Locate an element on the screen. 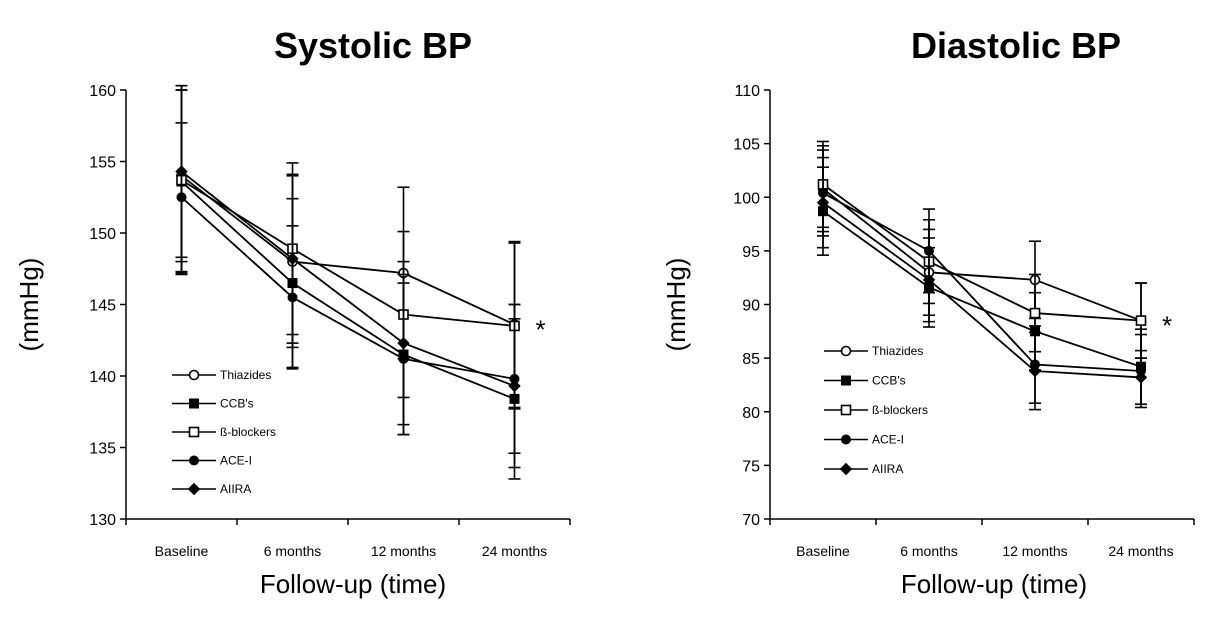 The height and width of the screenshot is (629, 1207). series-ace-i is located at coordinates (982, 279).